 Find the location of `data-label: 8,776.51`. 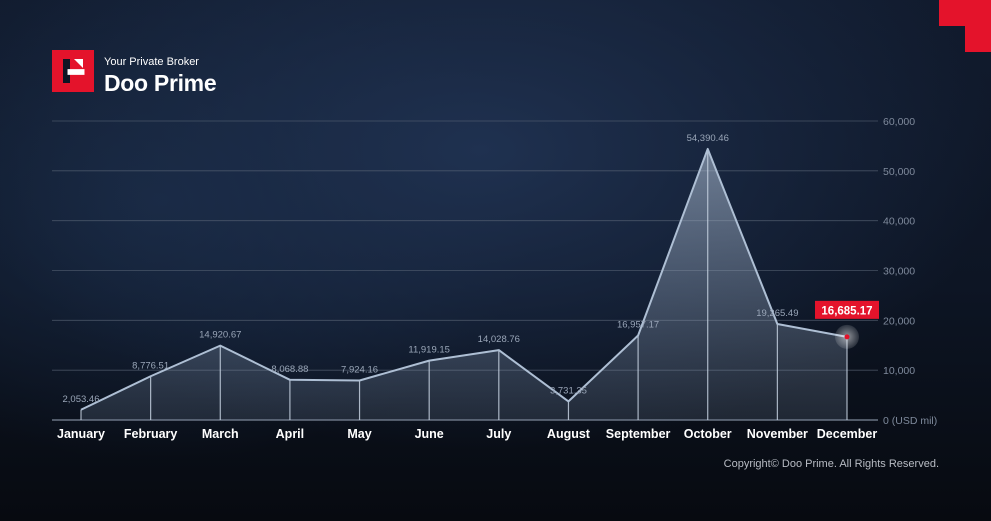

data-label: 8,776.51 is located at coordinates (150, 365).